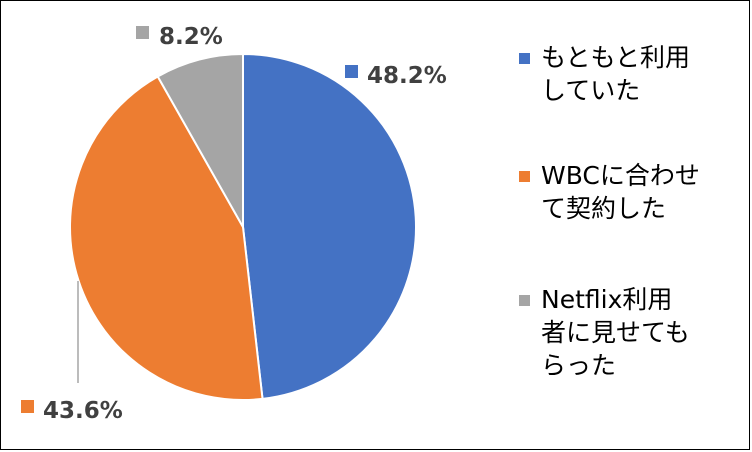  I want to click on data-label-1: 48.2%, so click(396, 76).